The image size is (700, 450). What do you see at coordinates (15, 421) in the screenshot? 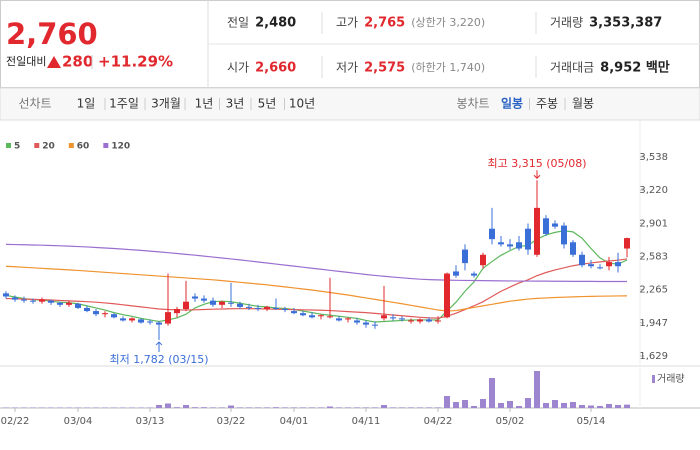
I see `x-tick-label: 02/22` at bounding box center [15, 421].